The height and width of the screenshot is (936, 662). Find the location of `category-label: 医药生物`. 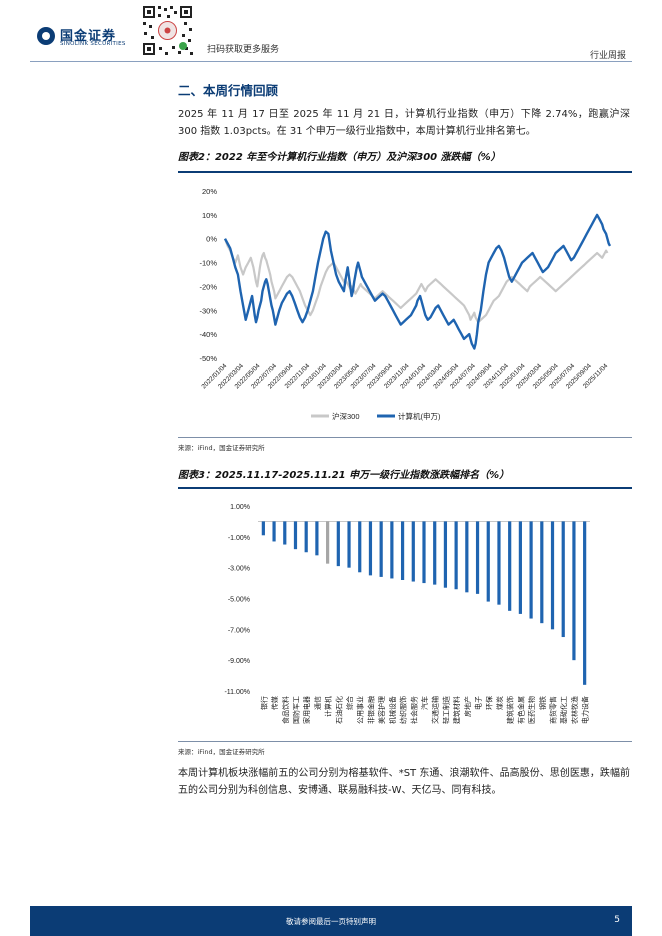

category-label: 医药生物 is located at coordinates (531, 710).